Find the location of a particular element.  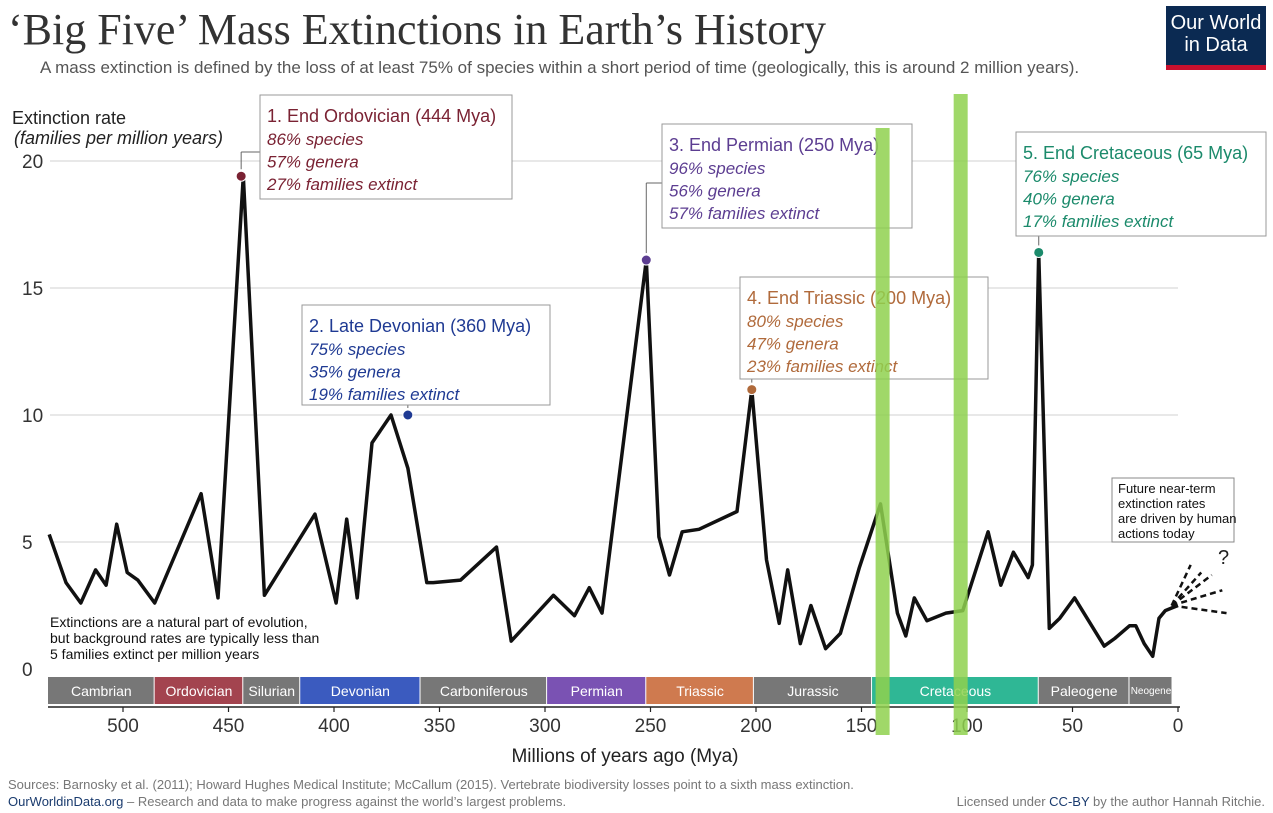

future-note-text: Future near-term is located at coordinates (1167, 488).